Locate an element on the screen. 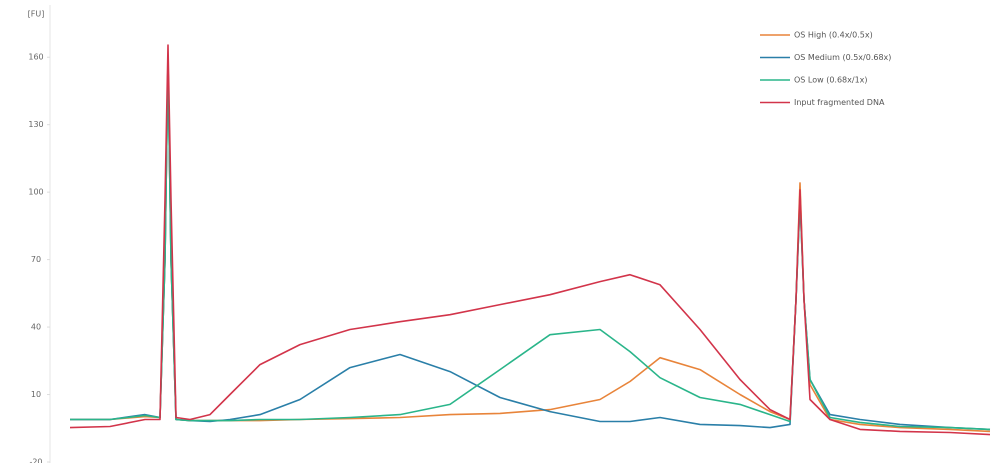 Image resolution: width=991 pixels, height=463 pixels. y-tick-label: 160 is located at coordinates (35, 57).